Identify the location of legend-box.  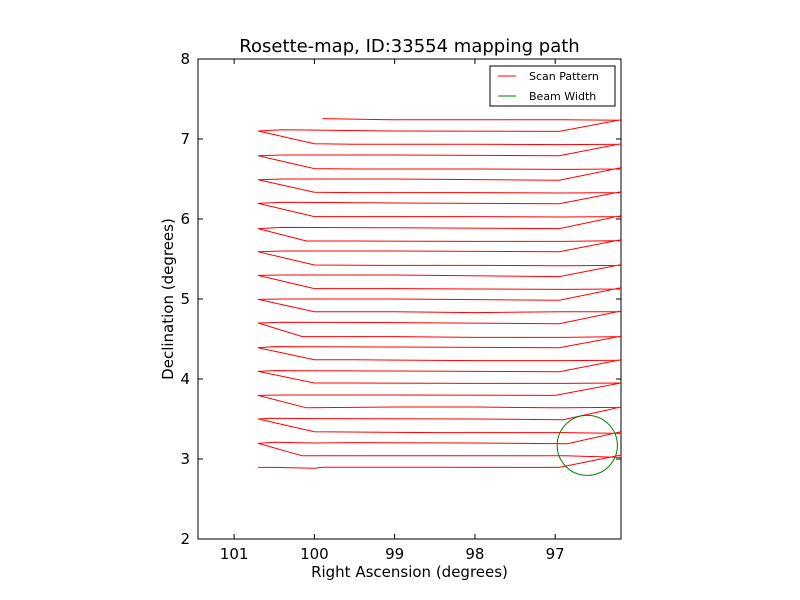
(552, 86).